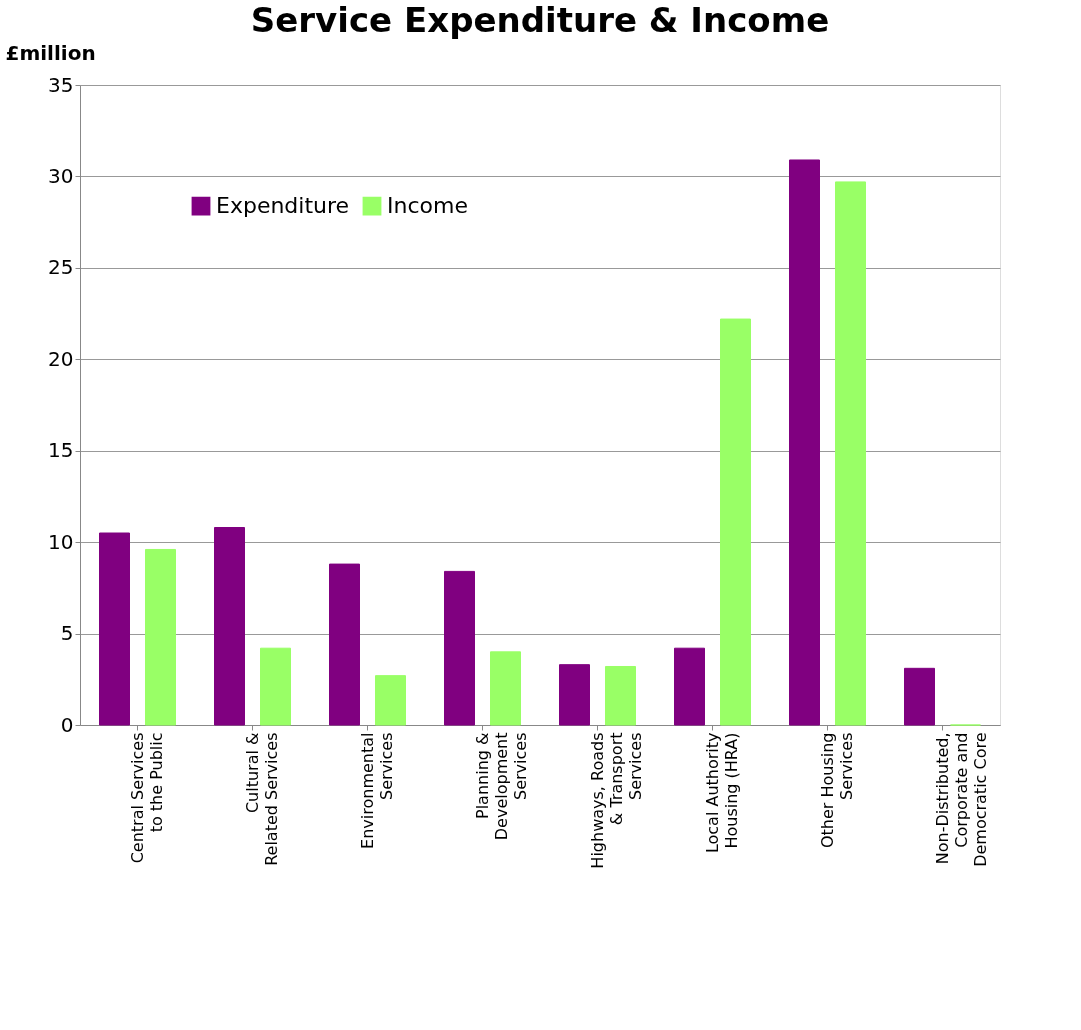 The image size is (1081, 1030). Describe the element at coordinates (616, 800) in the screenshot. I see `x-tick-label: Highways, Roads & Transport Services` at that location.